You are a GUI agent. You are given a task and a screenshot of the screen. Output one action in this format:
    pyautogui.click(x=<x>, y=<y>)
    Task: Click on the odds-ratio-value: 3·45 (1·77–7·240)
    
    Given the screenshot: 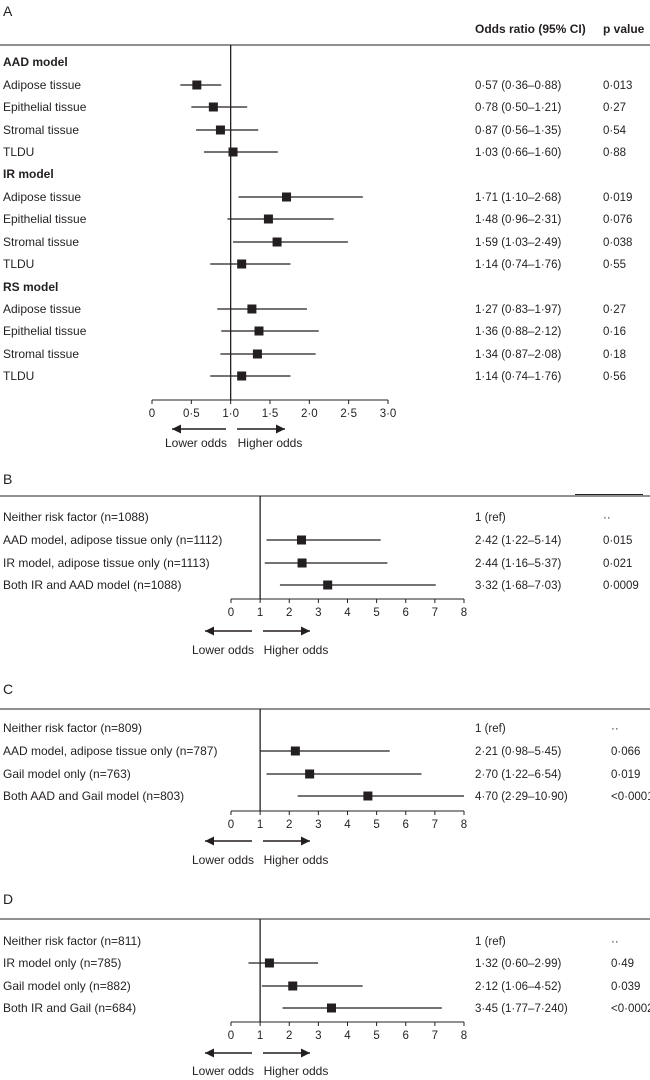 What is the action you would take?
    pyautogui.click(x=521, y=1009)
    